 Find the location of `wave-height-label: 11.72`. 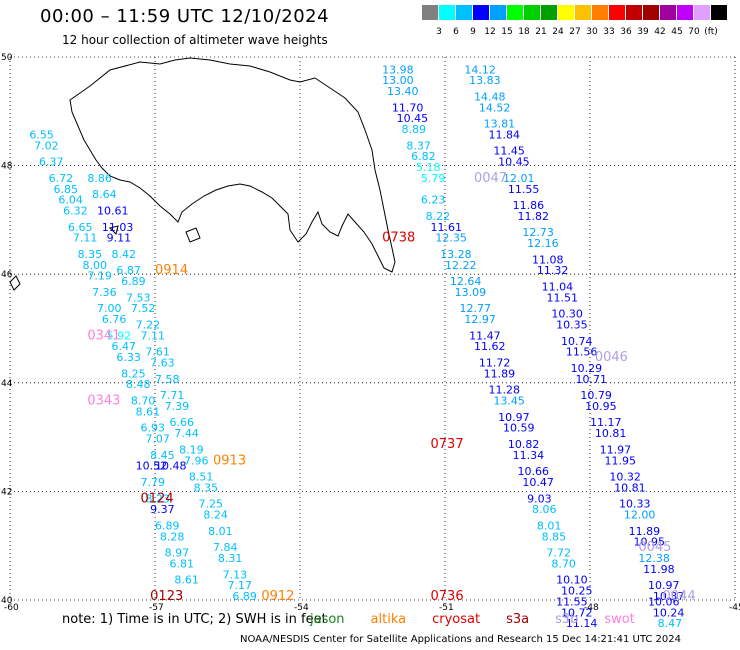

wave-height-label: 11.72 is located at coordinates (495, 363).